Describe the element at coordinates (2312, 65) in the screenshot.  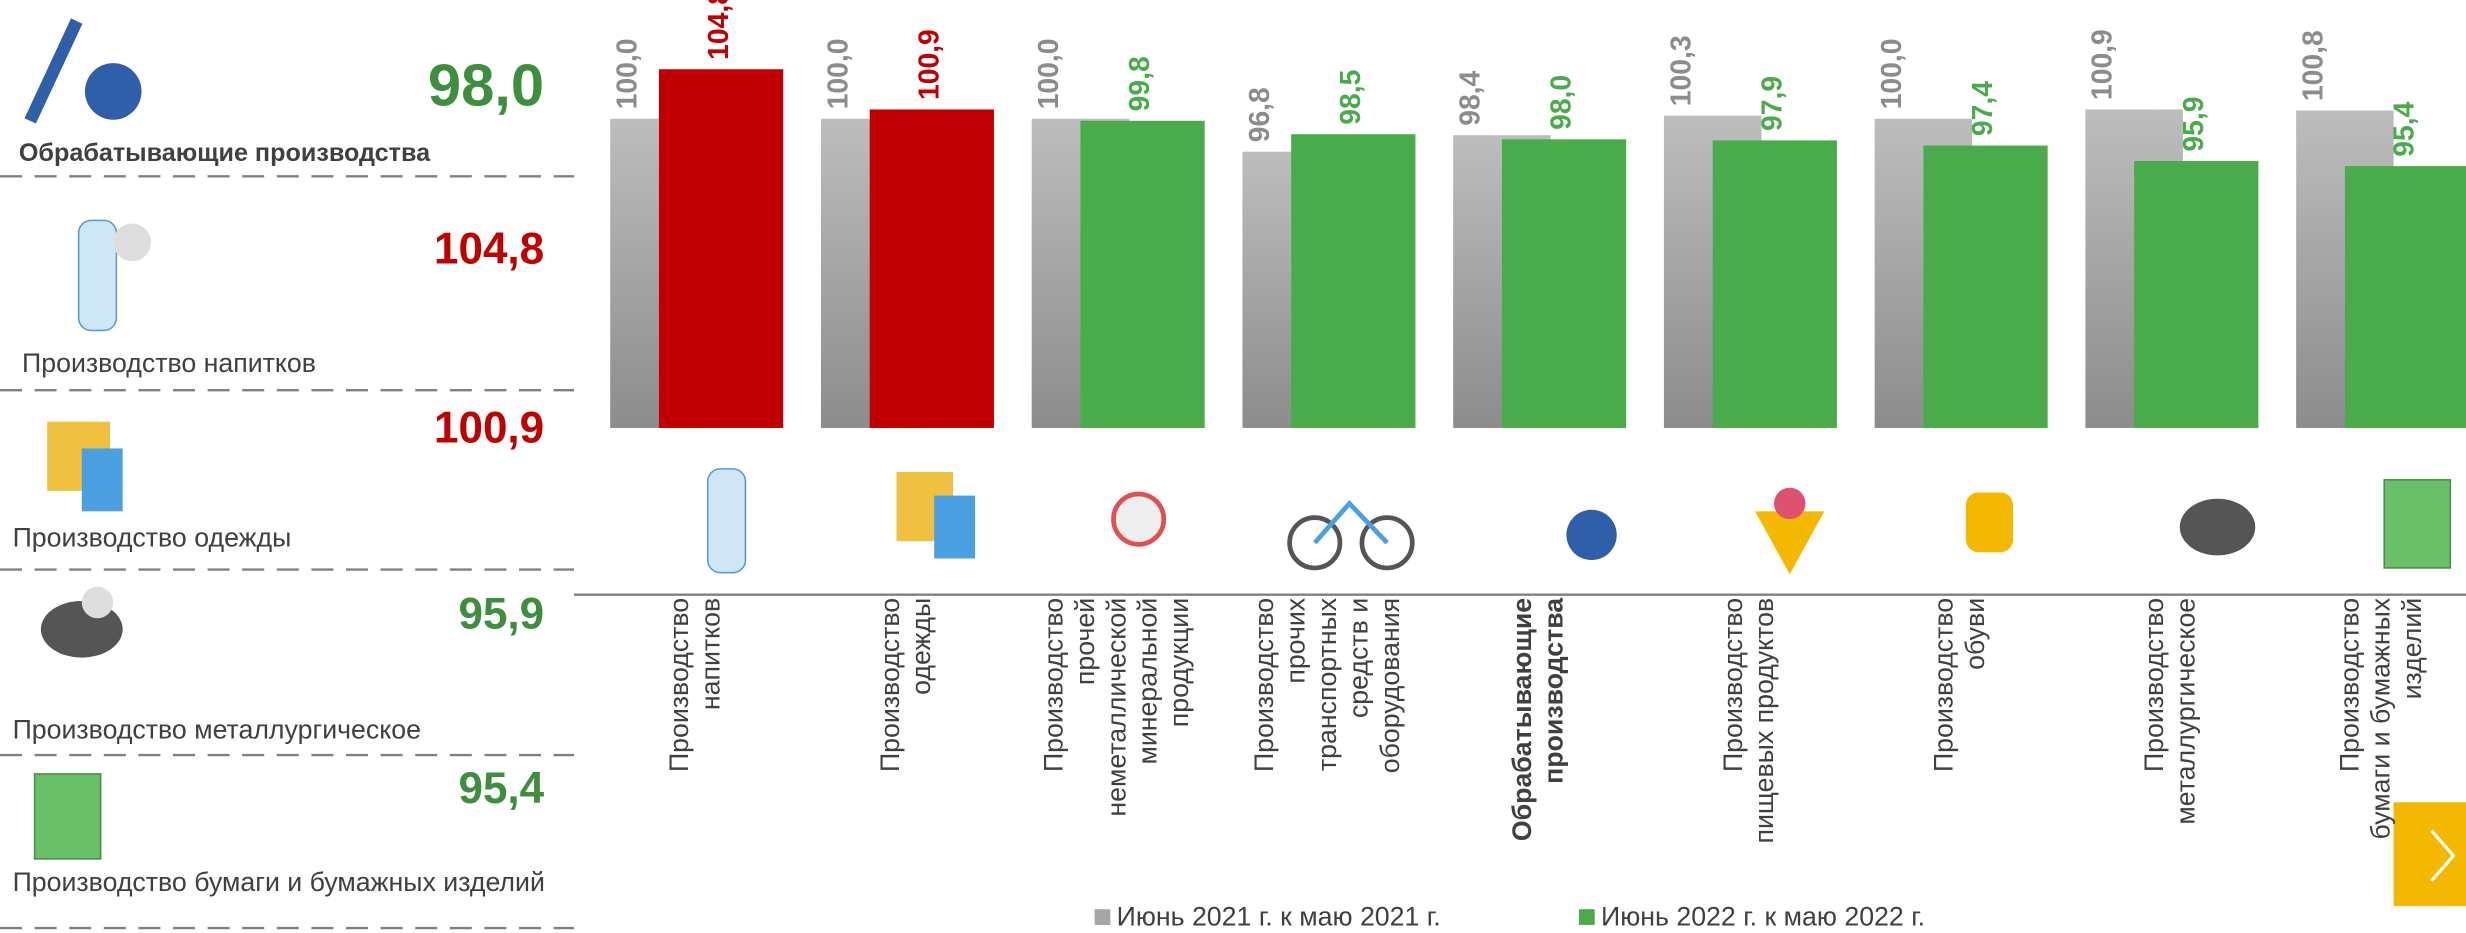
I see `value-label: 100,8` at that location.